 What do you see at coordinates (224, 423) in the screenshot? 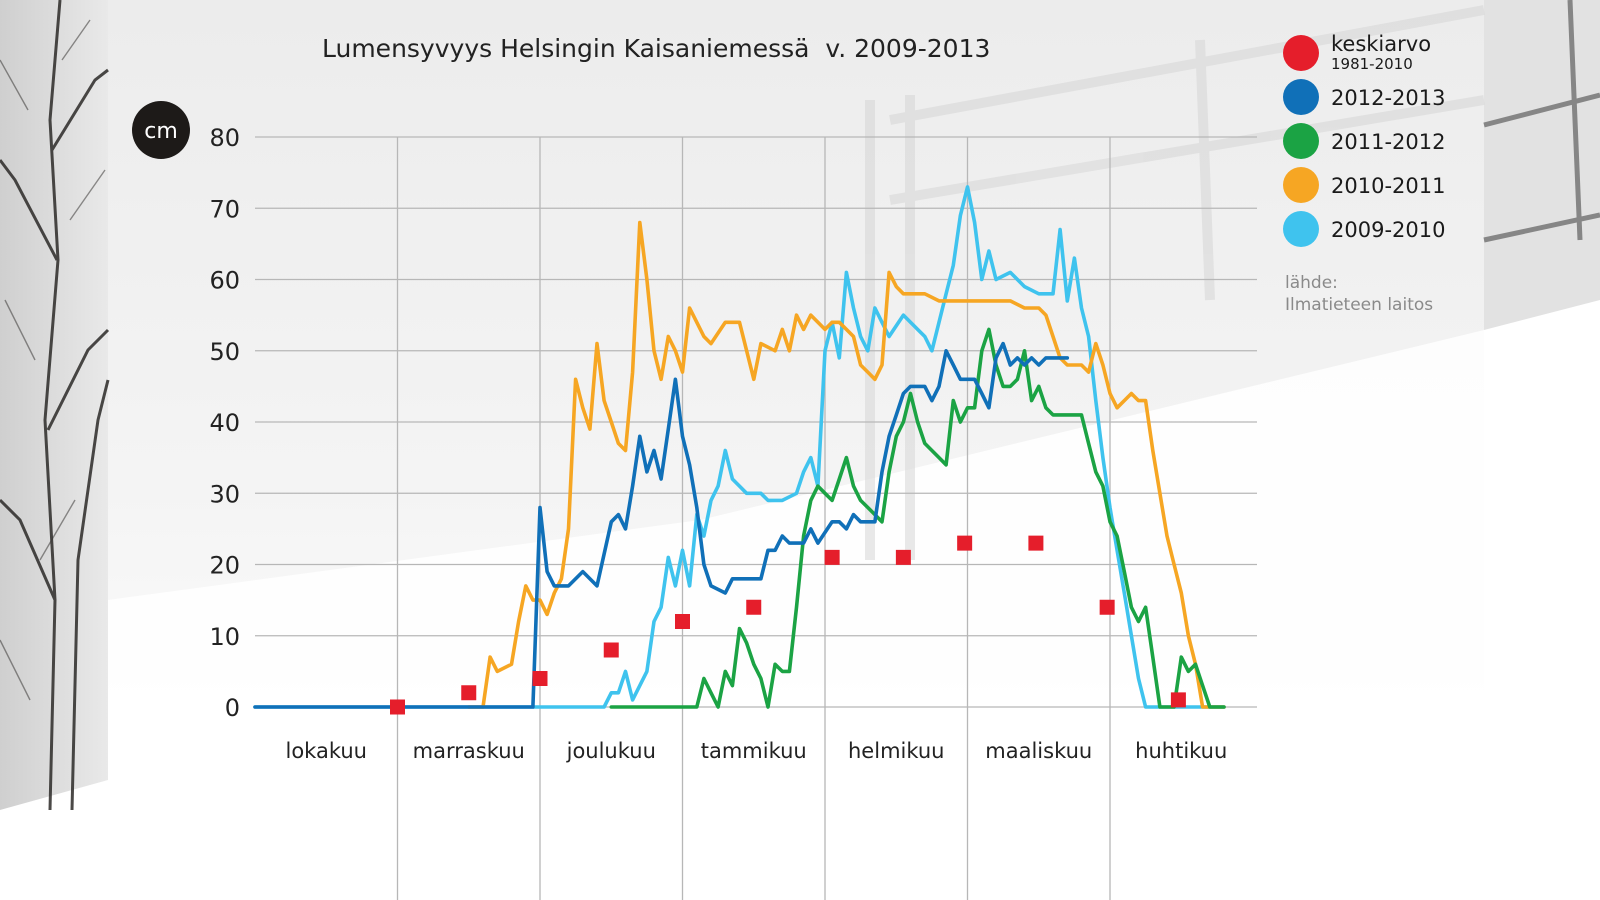
I see `y-tick-label: 40` at bounding box center [224, 423].